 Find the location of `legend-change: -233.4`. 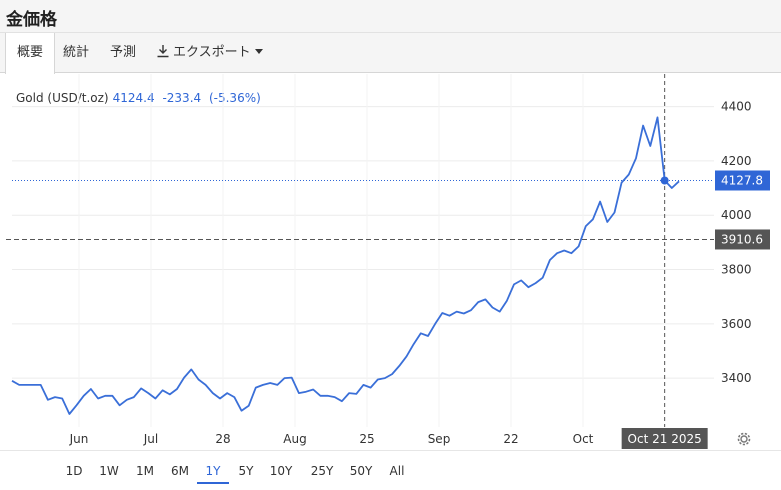

legend-change: -233.4 is located at coordinates (182, 98).